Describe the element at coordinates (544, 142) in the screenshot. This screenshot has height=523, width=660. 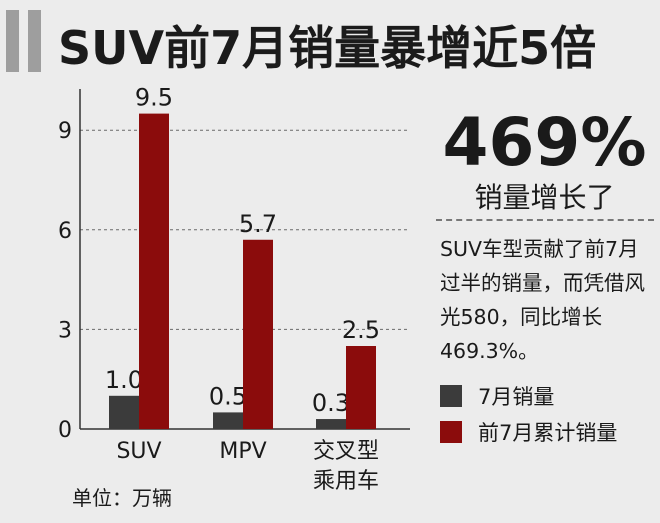
I see `growth-percentage: 469%` at that location.